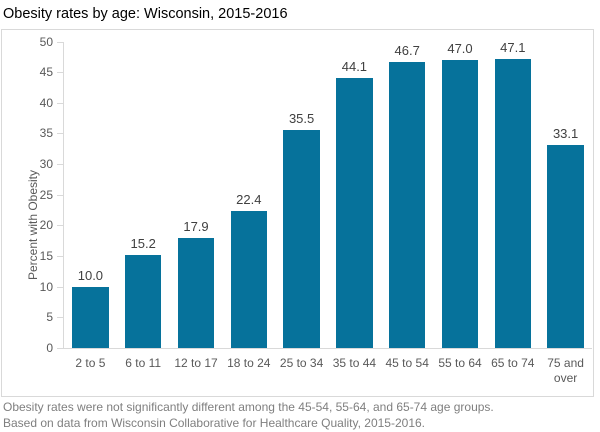 This screenshot has height=432, width=600. What do you see at coordinates (46, 286) in the screenshot?
I see `y-tick-label: 10` at bounding box center [46, 286].